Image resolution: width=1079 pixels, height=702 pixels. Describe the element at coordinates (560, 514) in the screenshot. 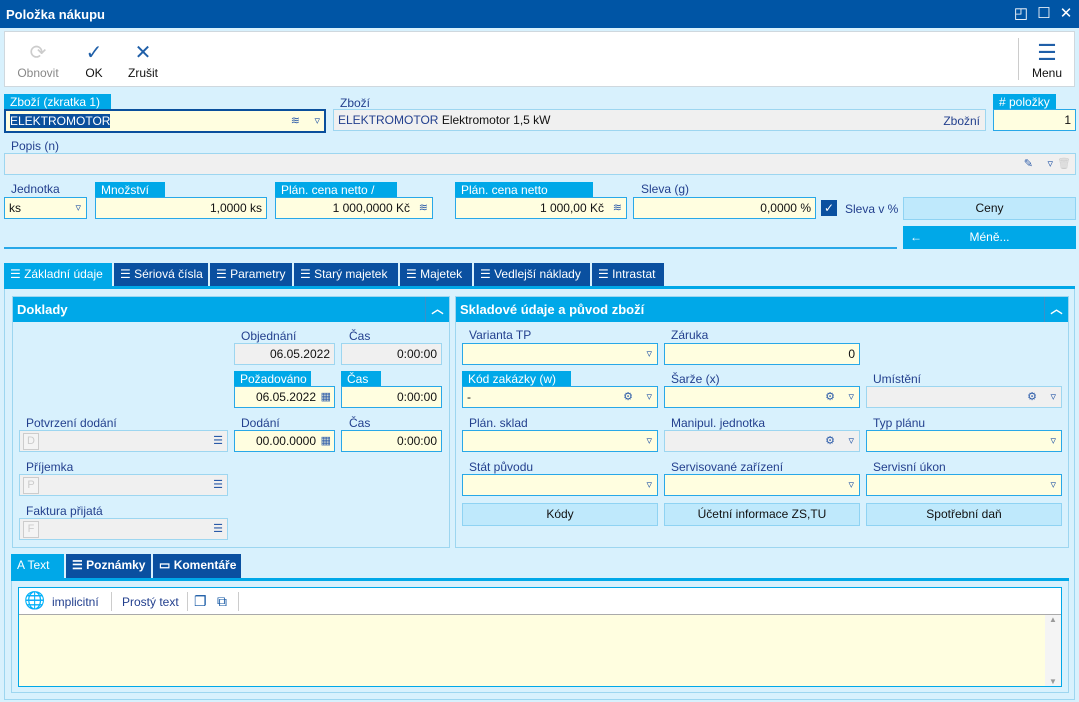

I see `codes-button: Kódy` at that location.